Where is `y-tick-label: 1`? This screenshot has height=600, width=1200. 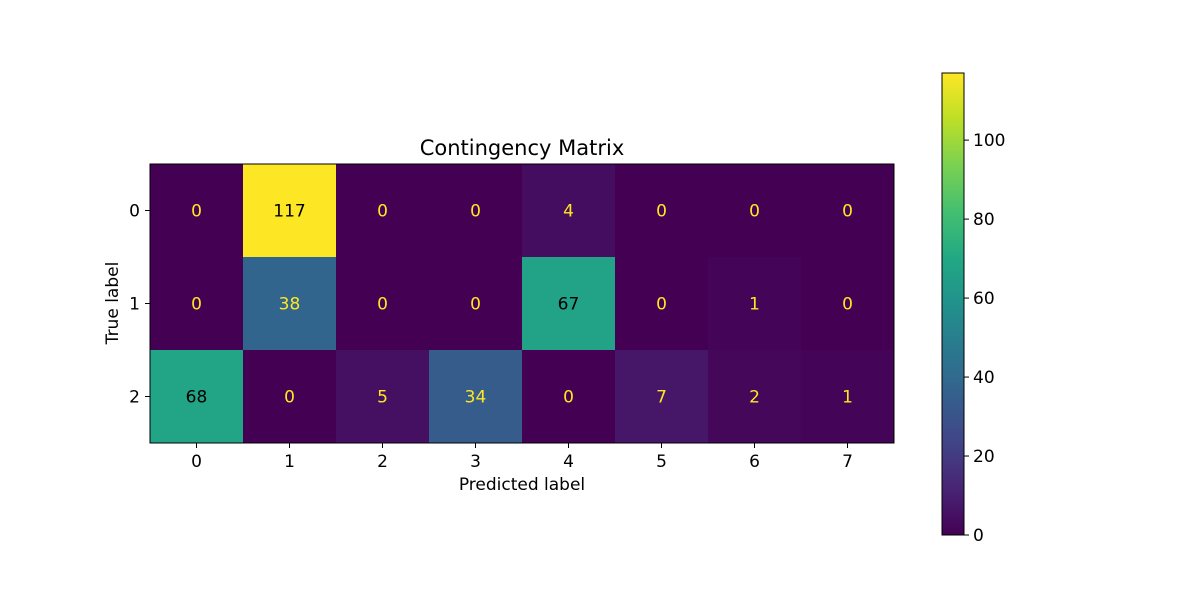 y-tick-label: 1 is located at coordinates (134, 305).